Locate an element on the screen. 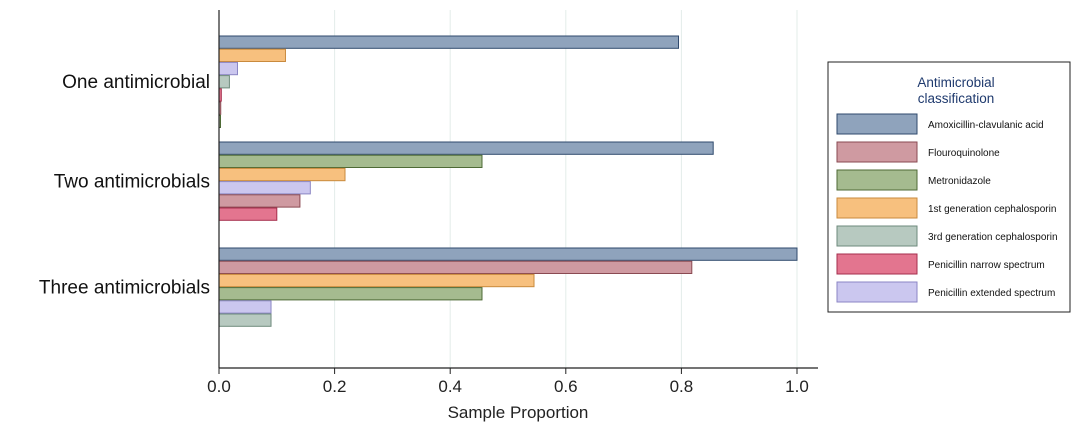  x-tick-label: 1.0 is located at coordinates (797, 386).